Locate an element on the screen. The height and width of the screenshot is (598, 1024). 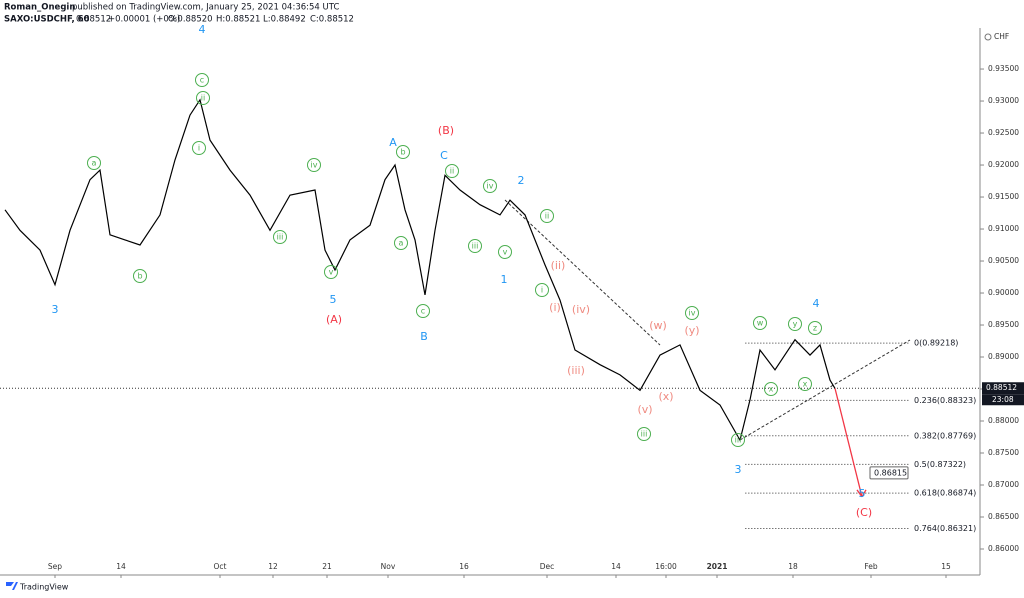
y-tick-label: 0.90500 is located at coordinates (1003, 260).